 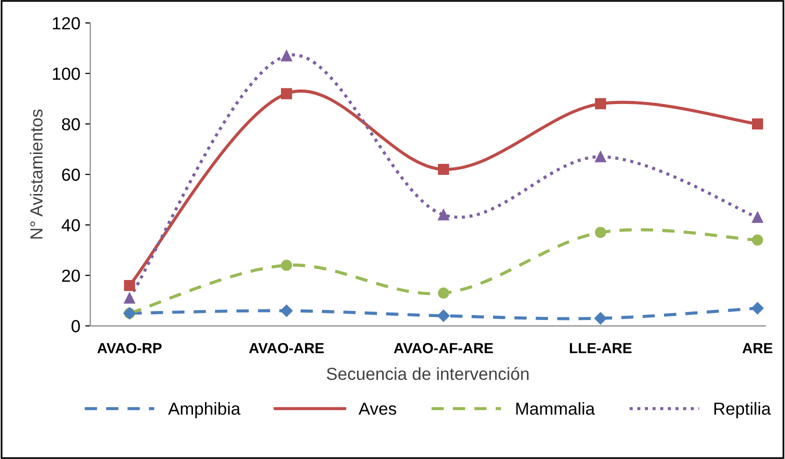 What do you see at coordinates (71, 225) in the screenshot?
I see `y-tick-label: 40` at bounding box center [71, 225].